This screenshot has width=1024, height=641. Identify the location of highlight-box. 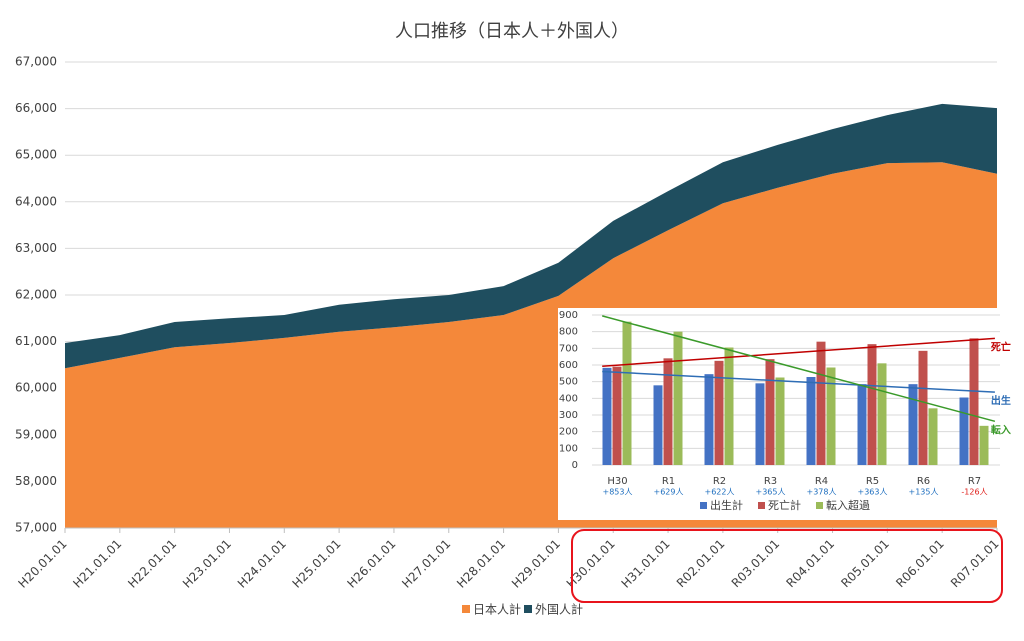
(787, 566).